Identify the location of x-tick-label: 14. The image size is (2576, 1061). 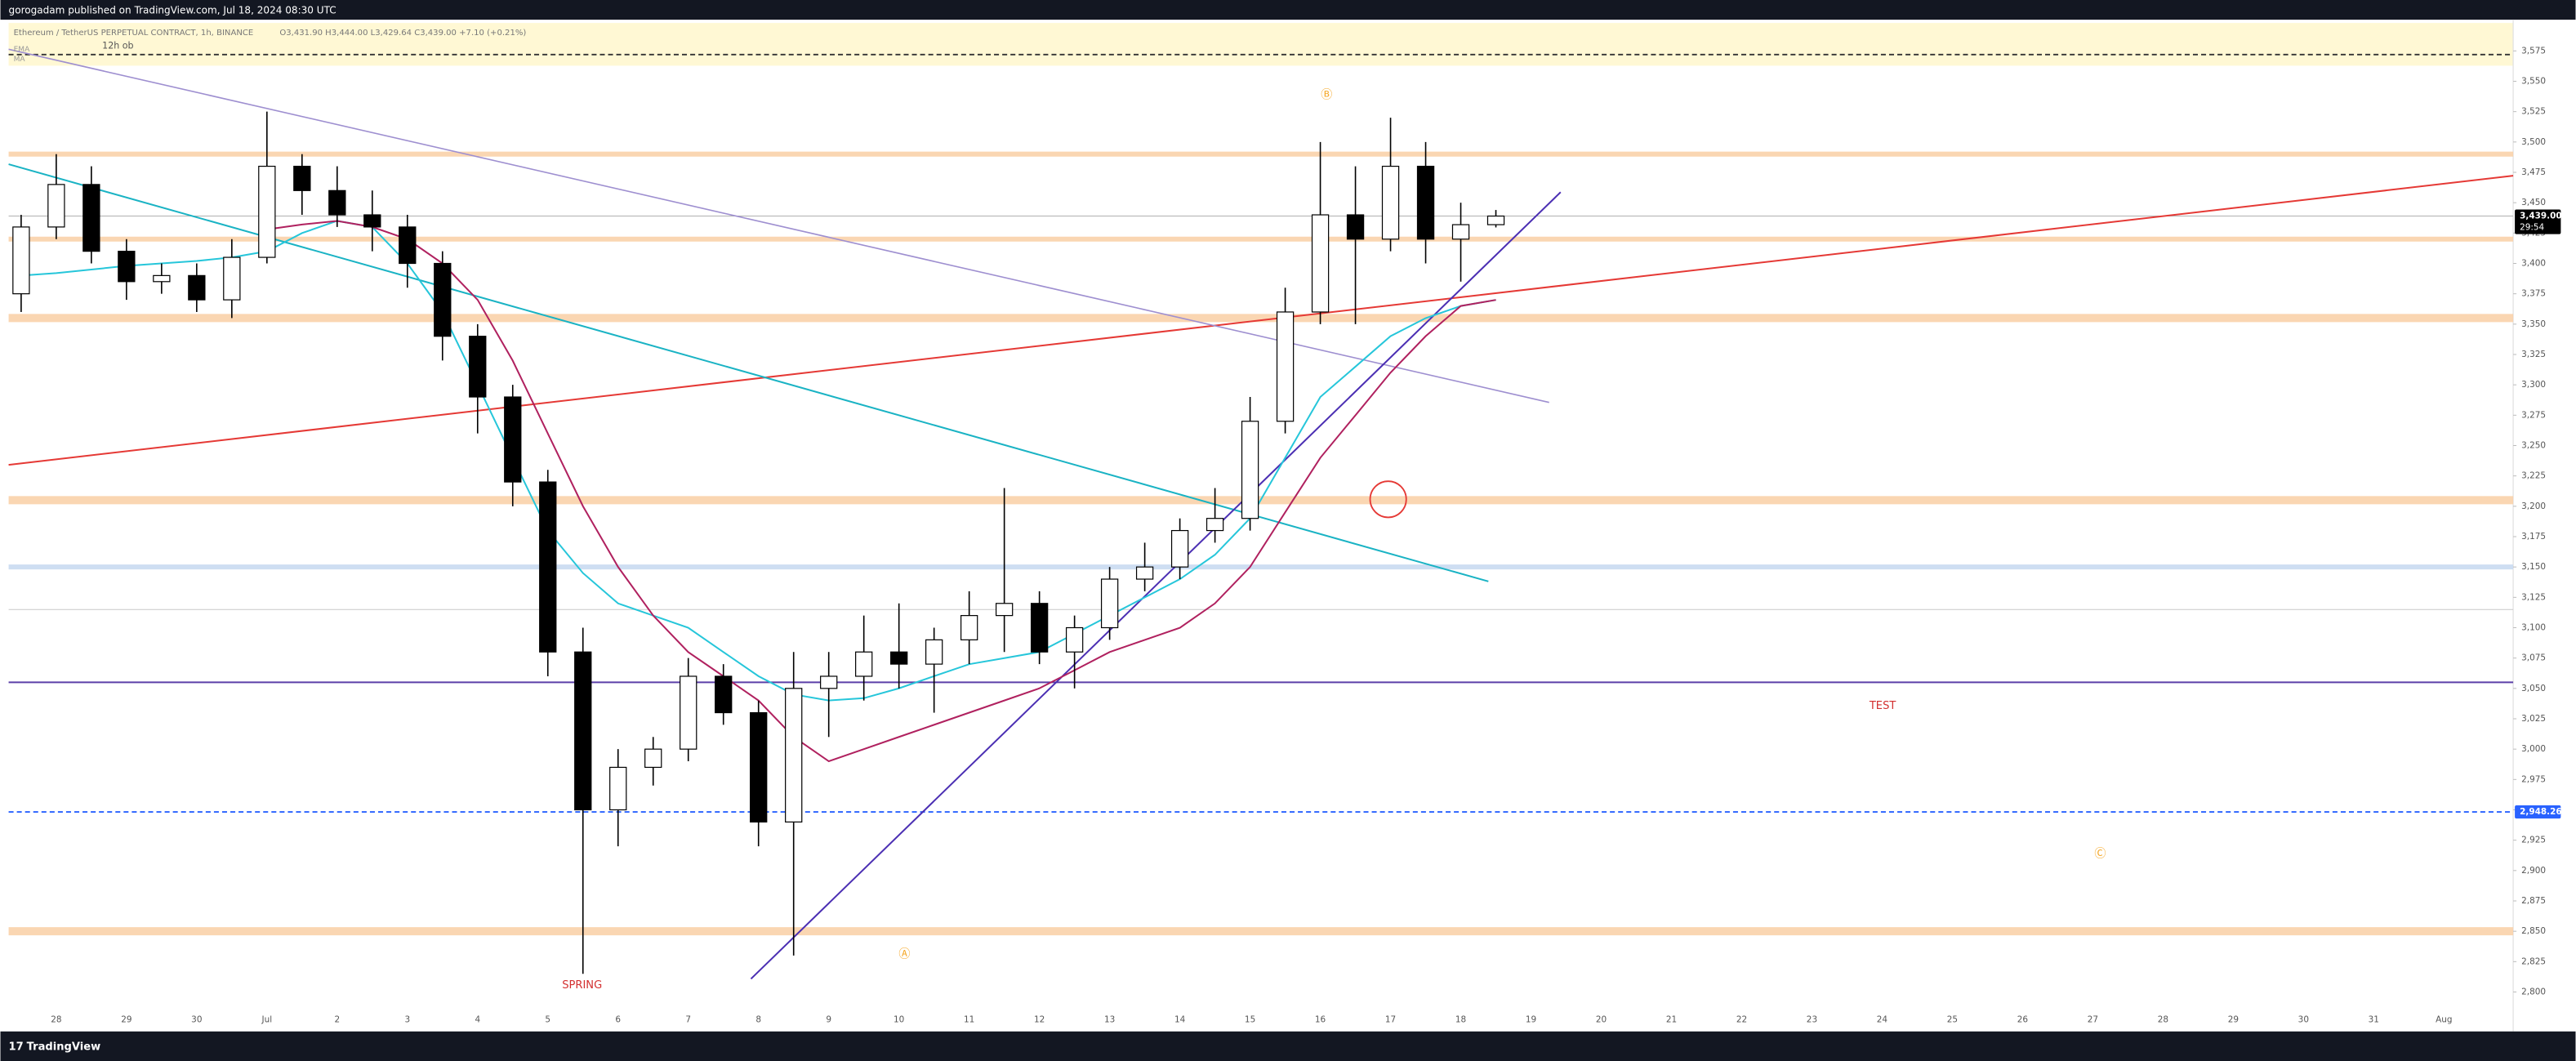
(1180, 1020).